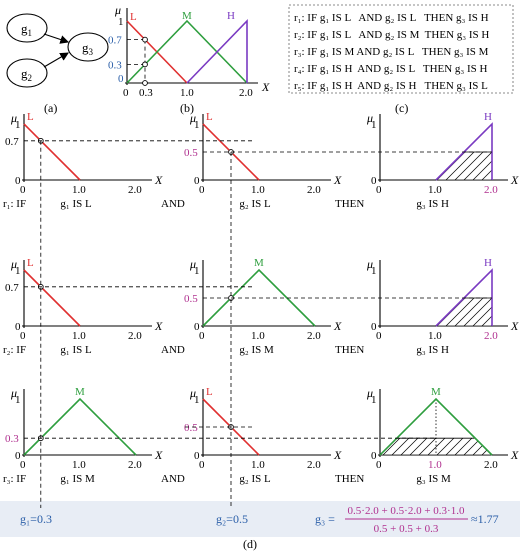  Describe the element at coordinates (191, 153) in the screenshot. I see `r1-c2-ytick-1: 0.5` at that location.